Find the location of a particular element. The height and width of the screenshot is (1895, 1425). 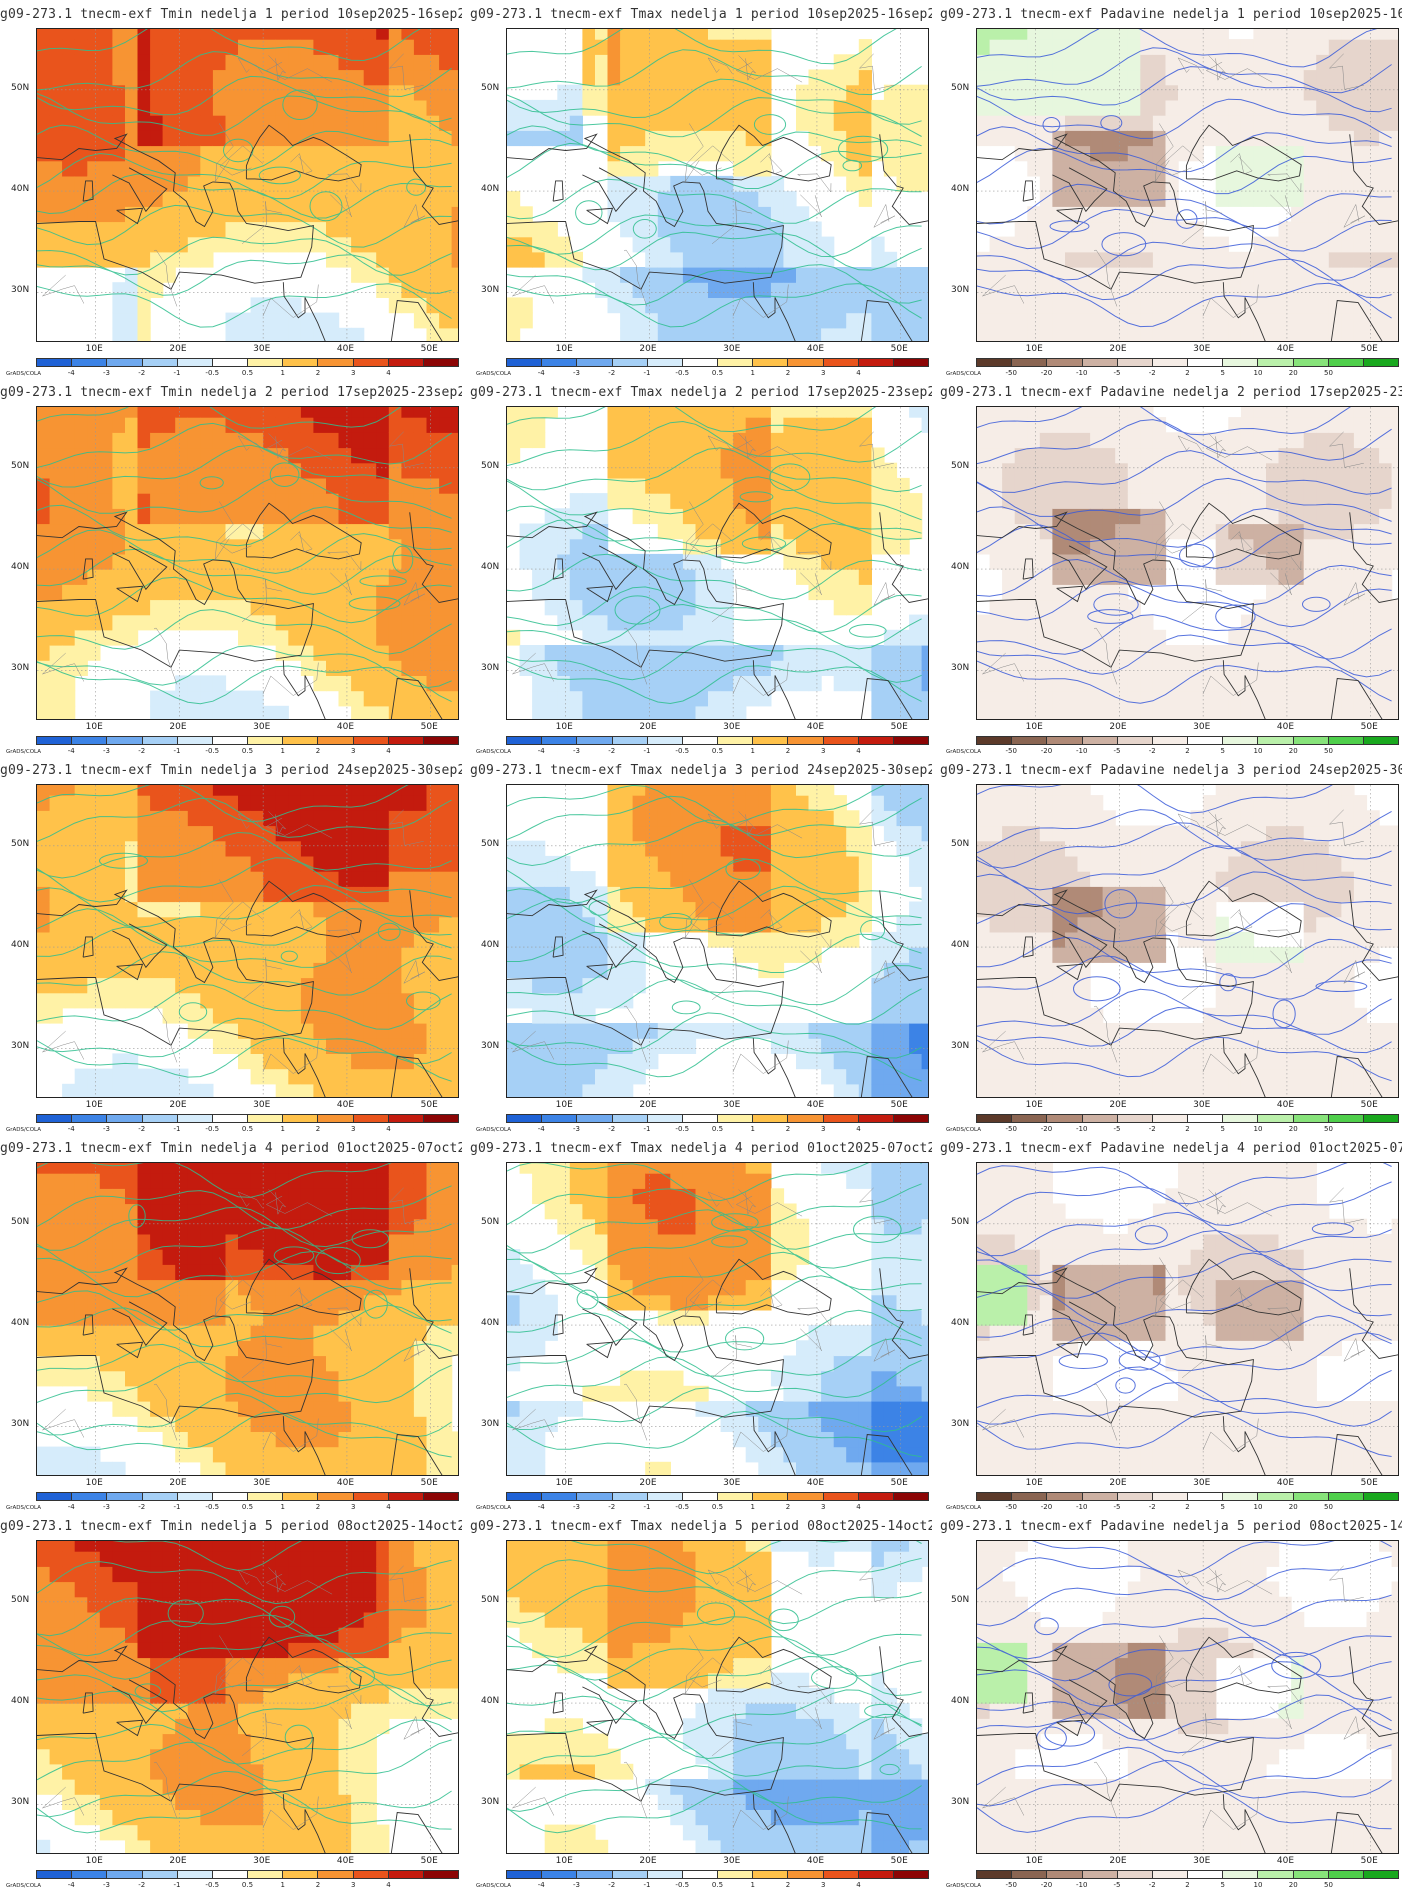

colorbar is located at coordinates (717, 740).